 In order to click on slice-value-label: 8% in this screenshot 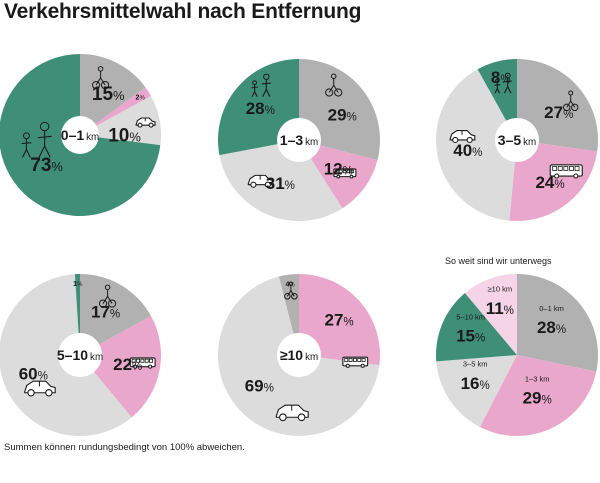, I will do `click(501, 77)`.